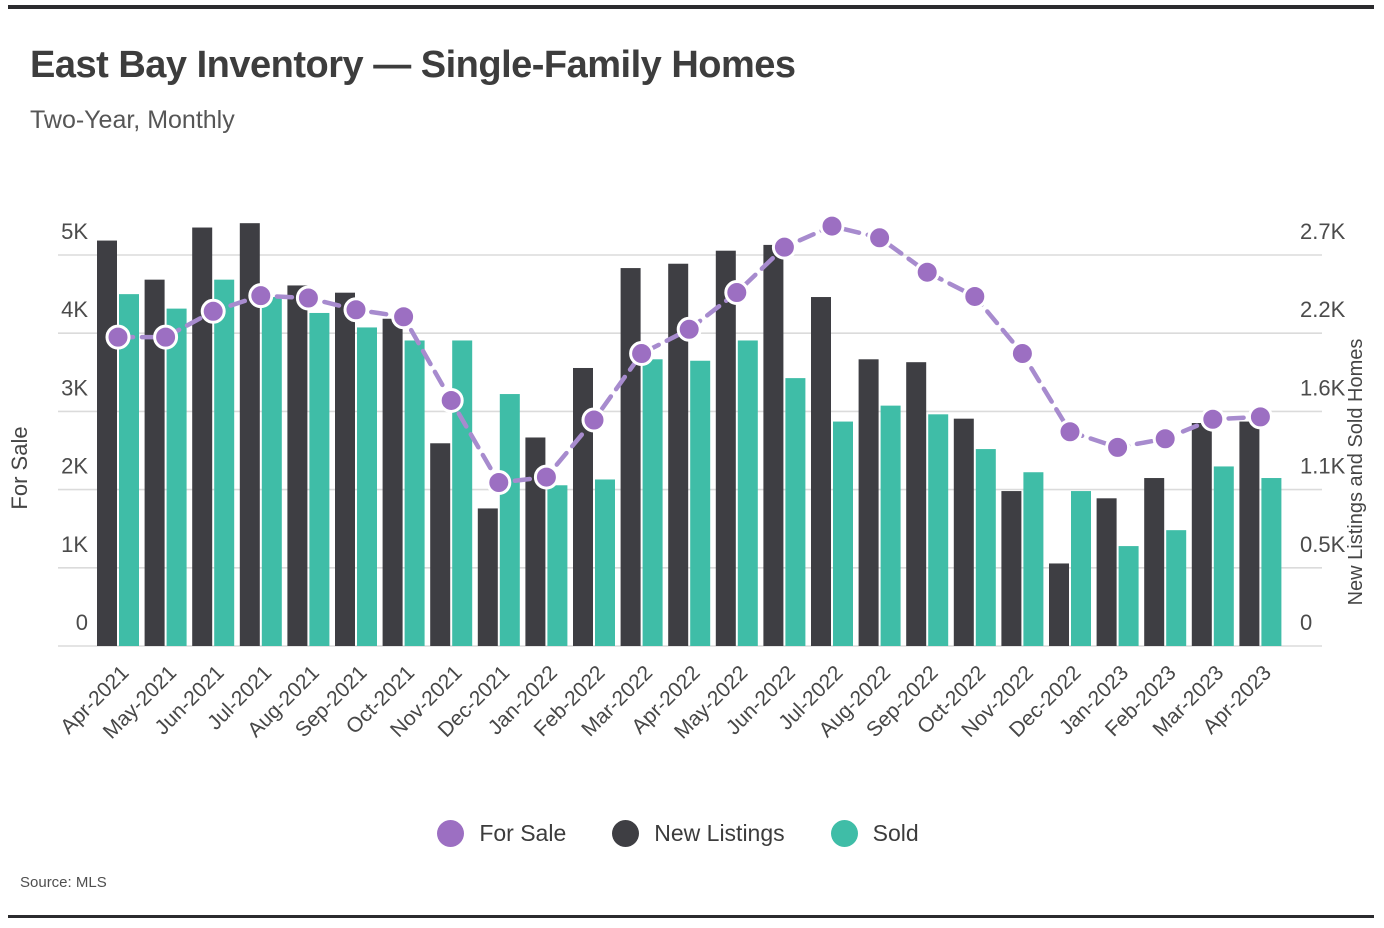  I want to click on chart-subtitle: Two-Year, Monthly, so click(132, 120).